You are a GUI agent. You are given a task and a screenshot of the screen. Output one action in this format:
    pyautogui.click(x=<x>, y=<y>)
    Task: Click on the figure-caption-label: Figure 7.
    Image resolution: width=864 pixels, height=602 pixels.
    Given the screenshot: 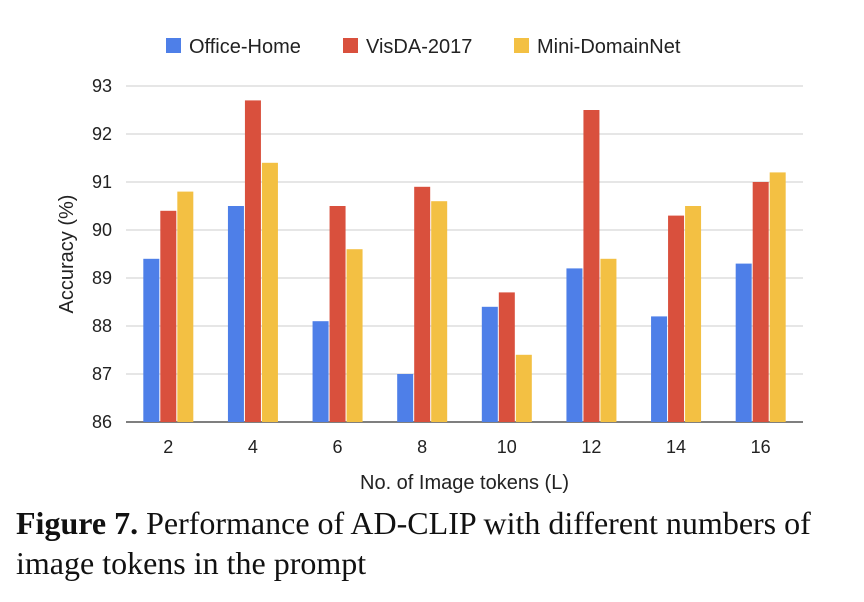 What is the action you would take?
    pyautogui.click(x=77, y=523)
    